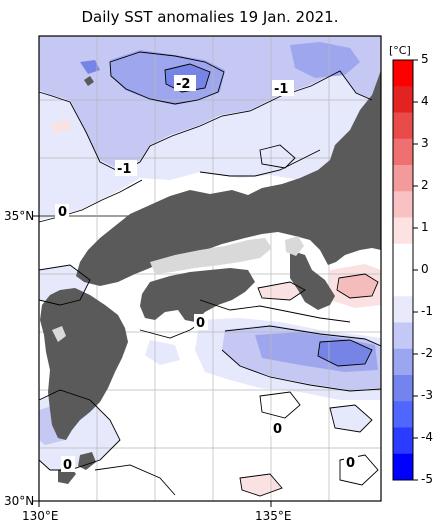 Image resolution: width=441 pixels, height=527 pixels. I want to click on colorbar-tick-label: 0, so click(425, 269).